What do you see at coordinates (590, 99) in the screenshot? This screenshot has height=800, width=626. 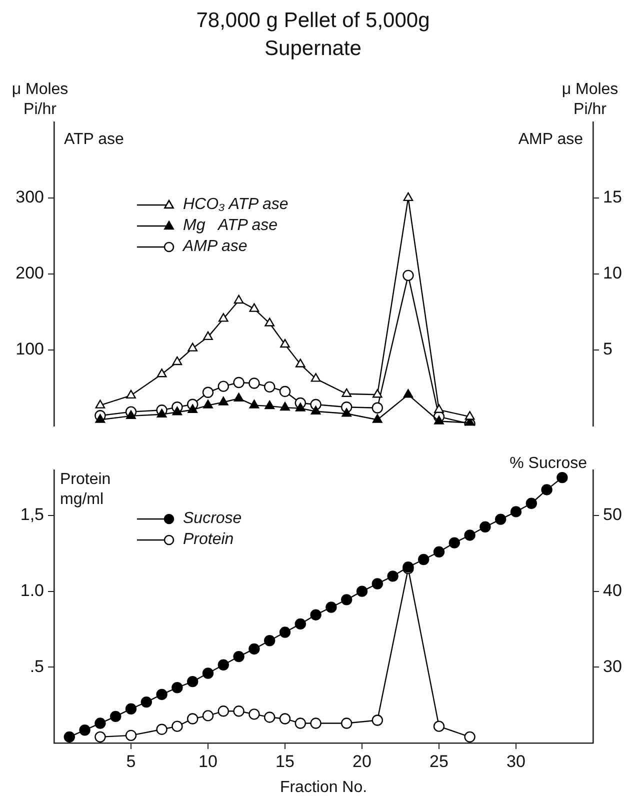 I see `y2-axis-title: μ Moles Pi/hr` at bounding box center [590, 99].